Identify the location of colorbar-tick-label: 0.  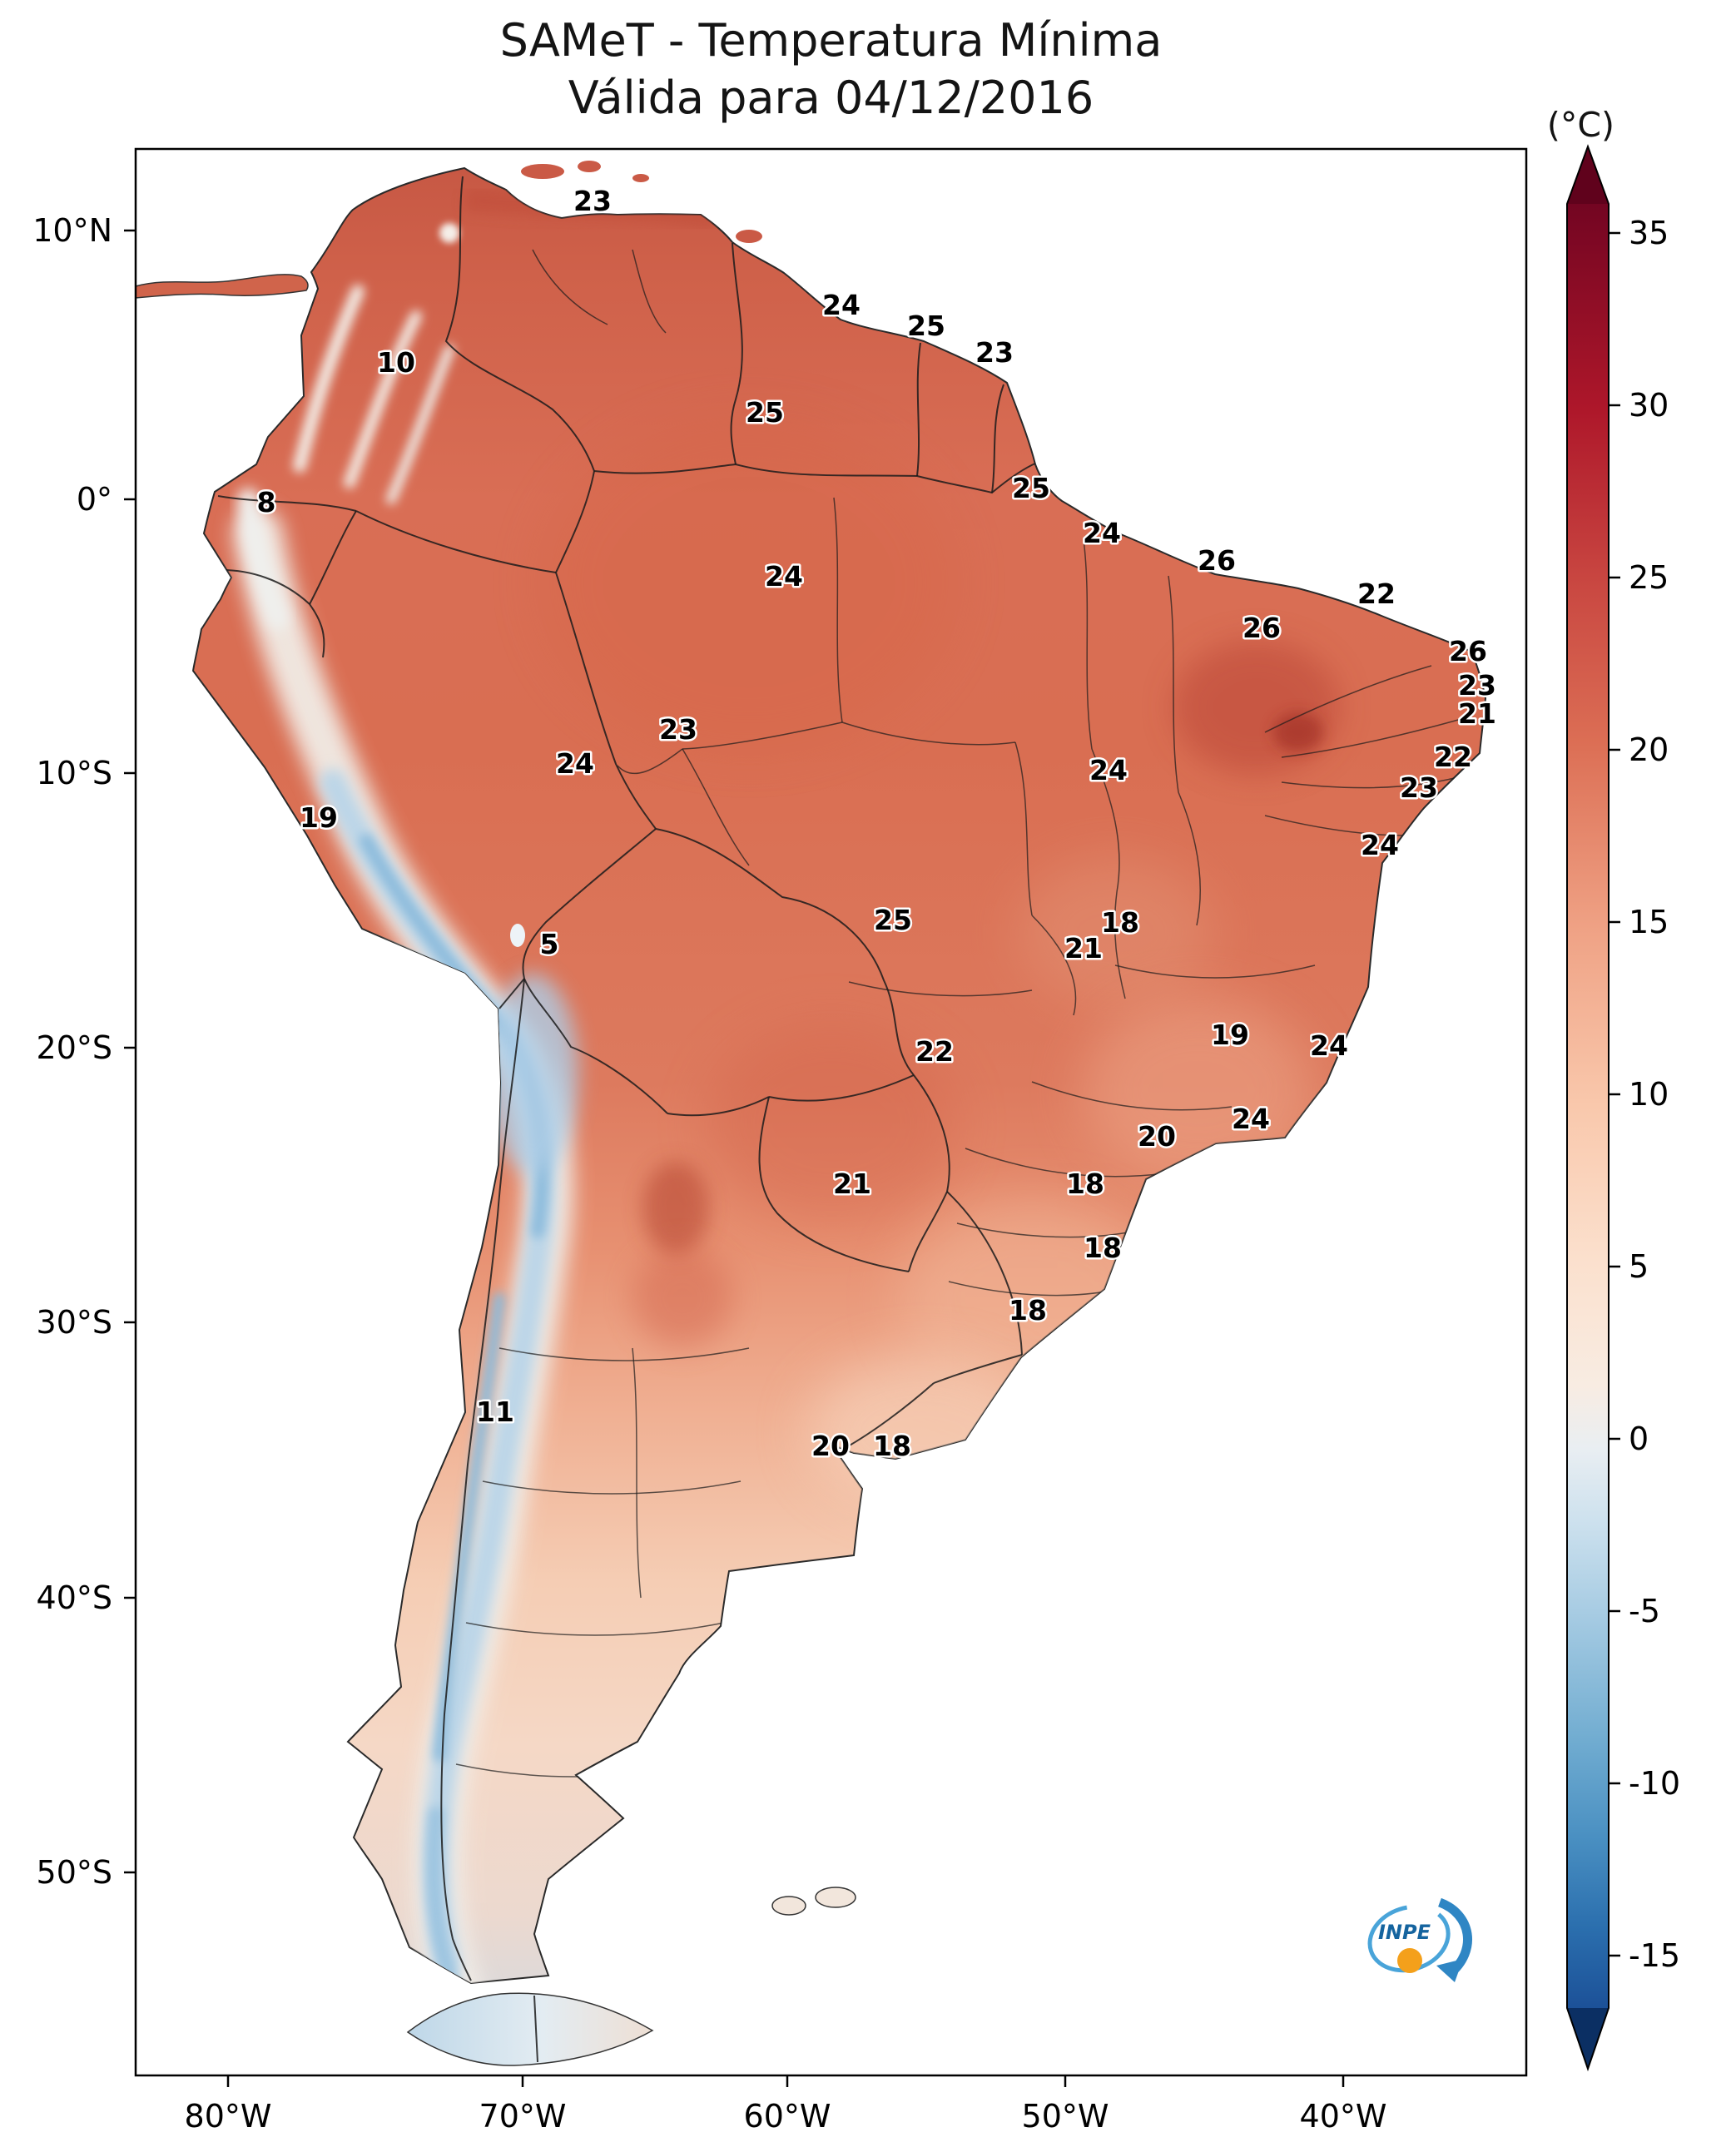
(1639, 1439).